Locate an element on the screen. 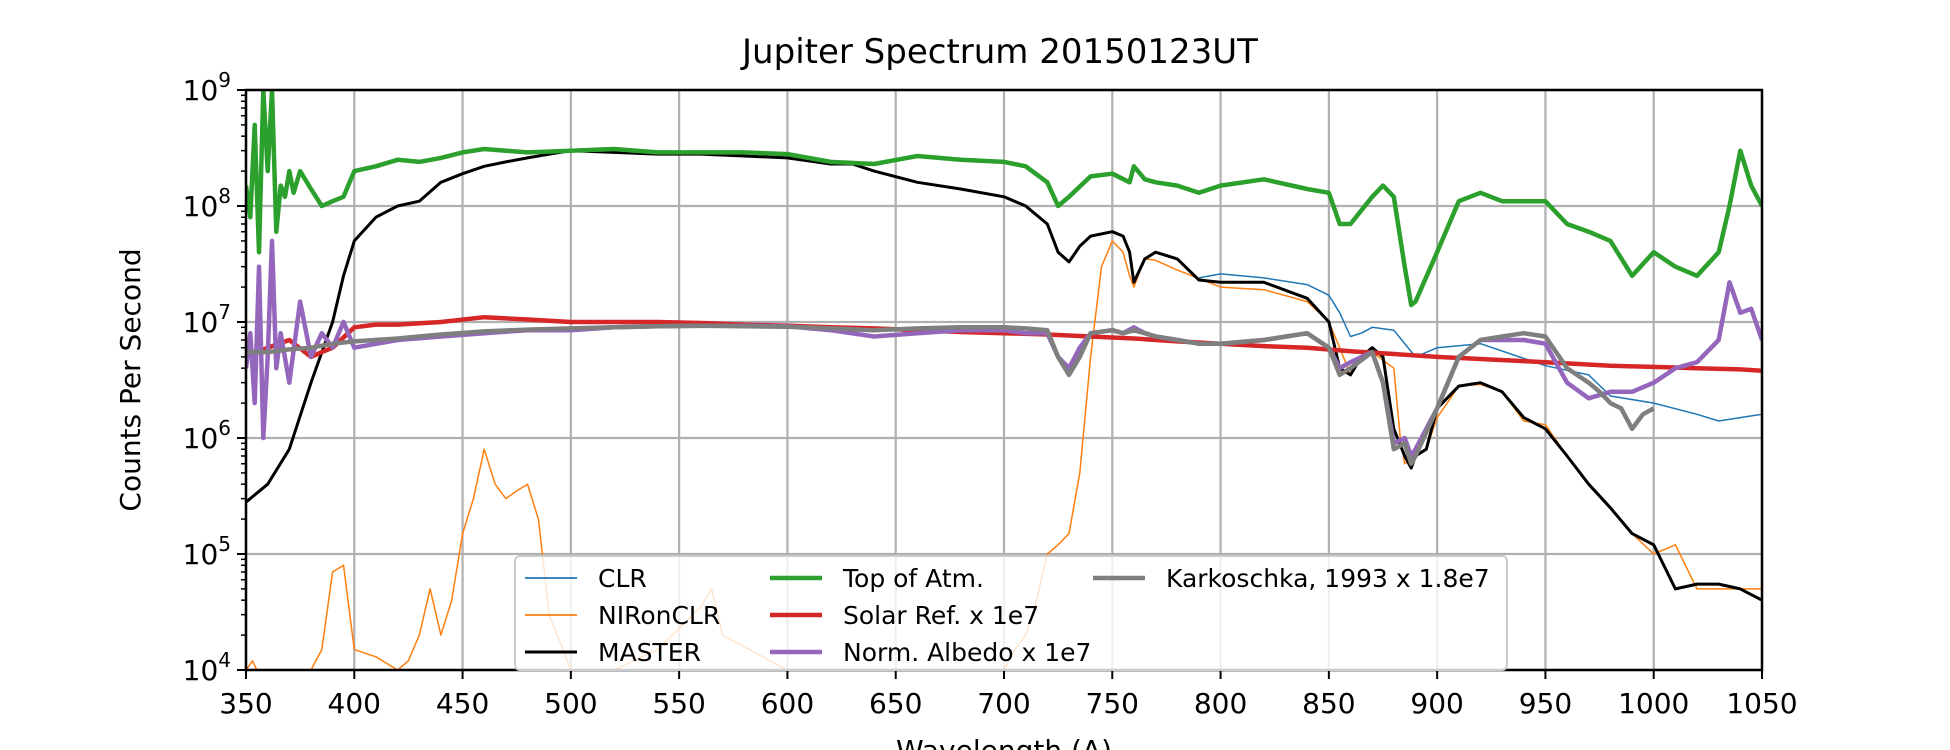 The image size is (1950, 750). y-tick-label-1: 10⁵ is located at coordinates (207, 551).